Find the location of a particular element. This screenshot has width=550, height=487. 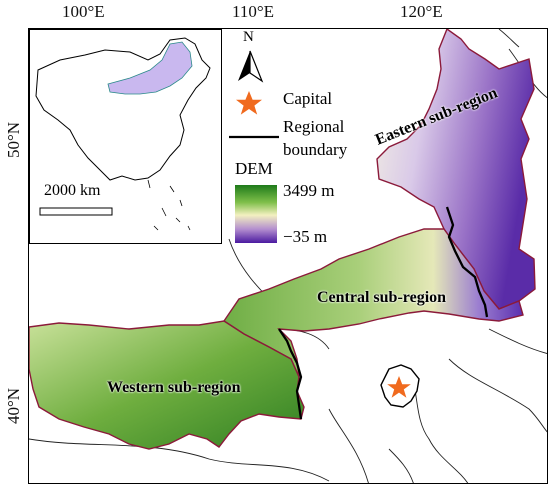

capital-star-icon is located at coordinates (399, 387).